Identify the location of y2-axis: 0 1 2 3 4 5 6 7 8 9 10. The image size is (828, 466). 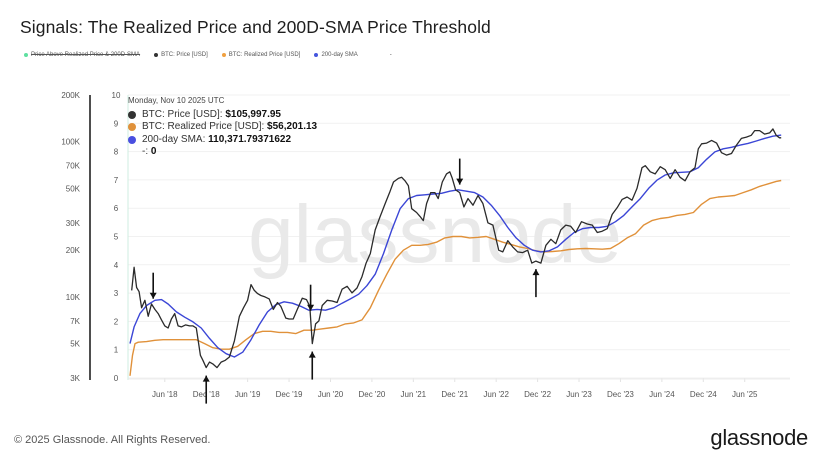
(116, 237).